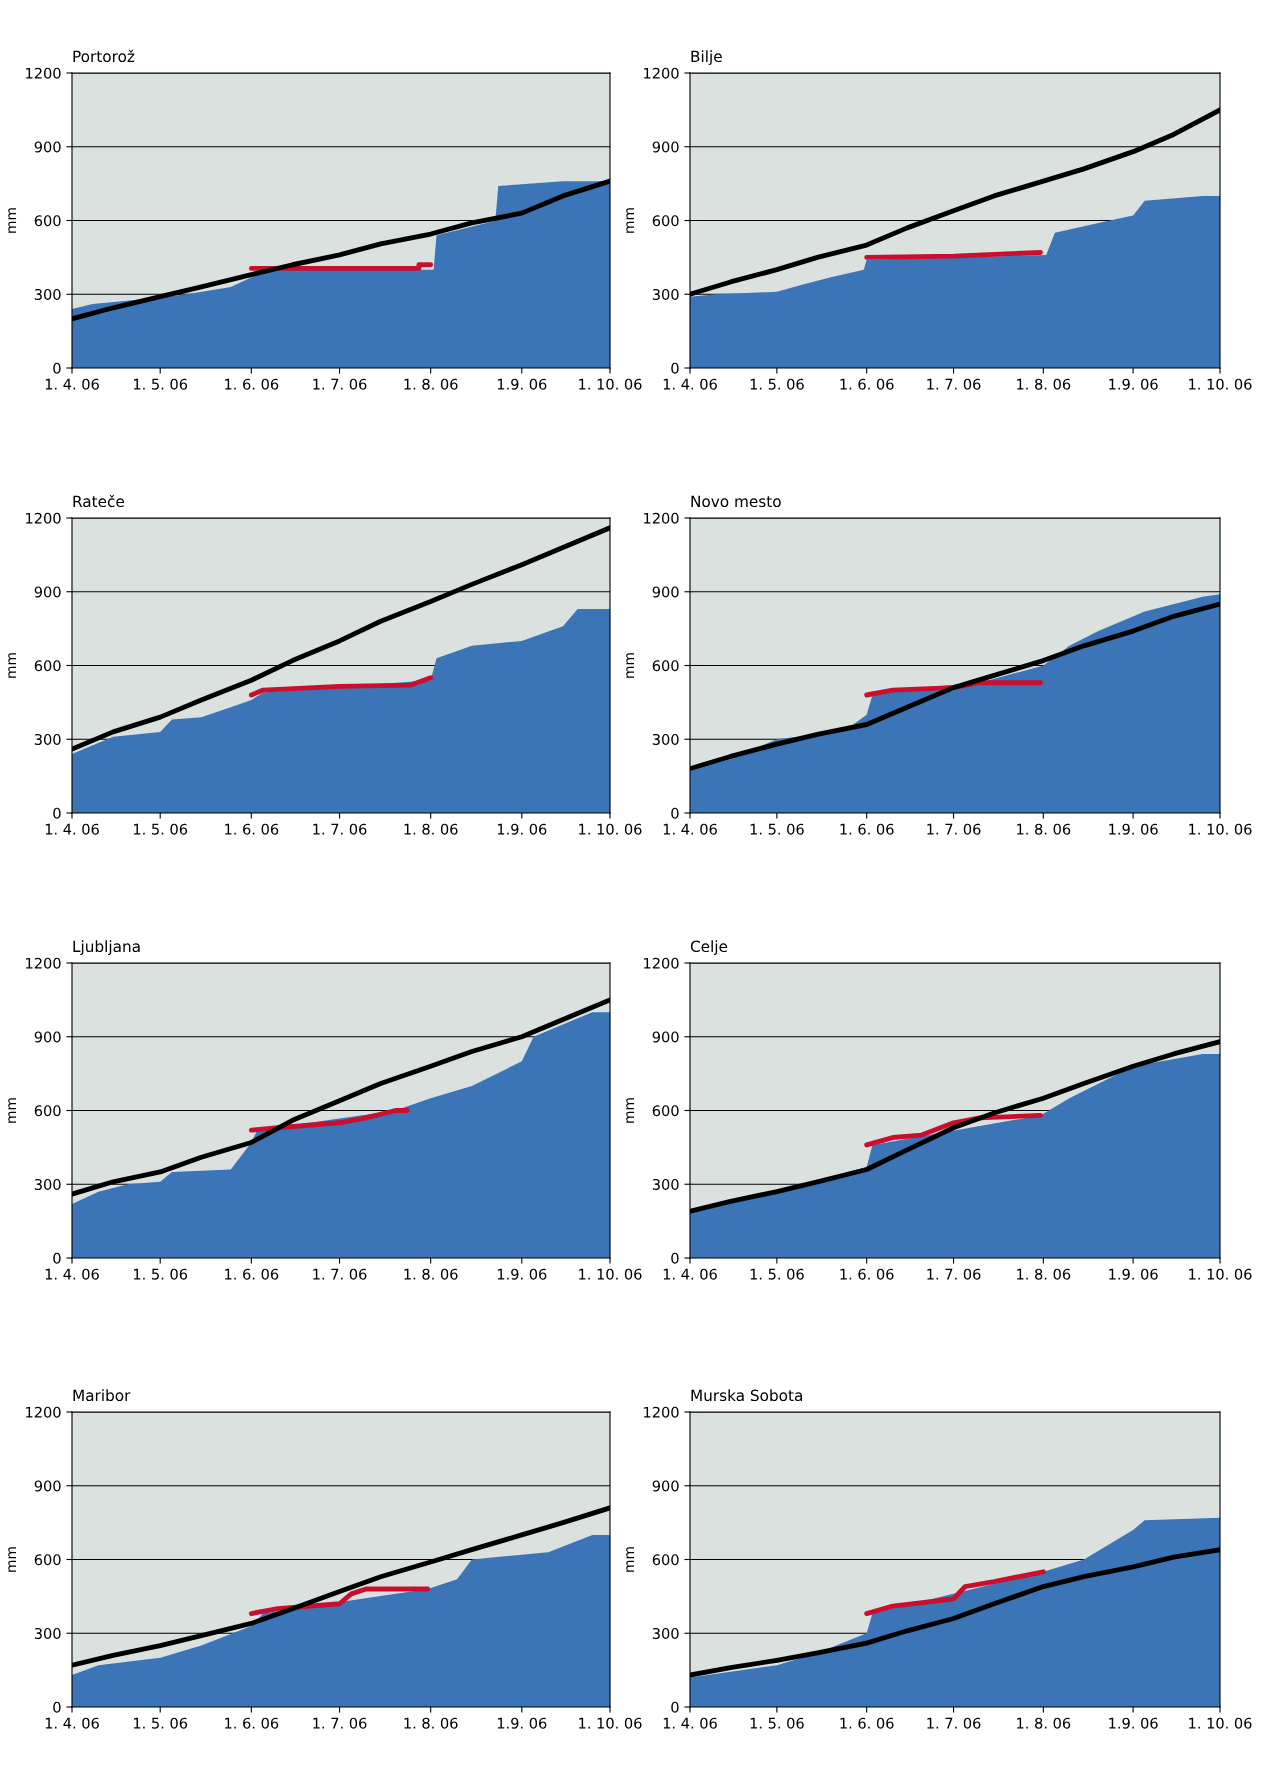 Image resolution: width=1263 pixels, height=1770 pixels. I want to click on chart-title: Celje, so click(709, 948).